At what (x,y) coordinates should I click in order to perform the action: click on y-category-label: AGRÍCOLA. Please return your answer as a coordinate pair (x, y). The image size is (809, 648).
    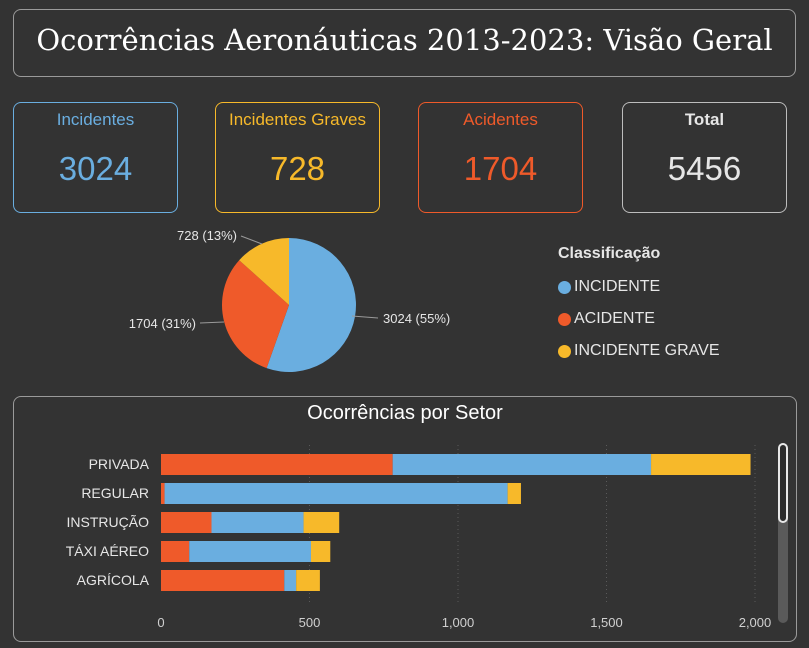
    Looking at the image, I should click on (113, 580).